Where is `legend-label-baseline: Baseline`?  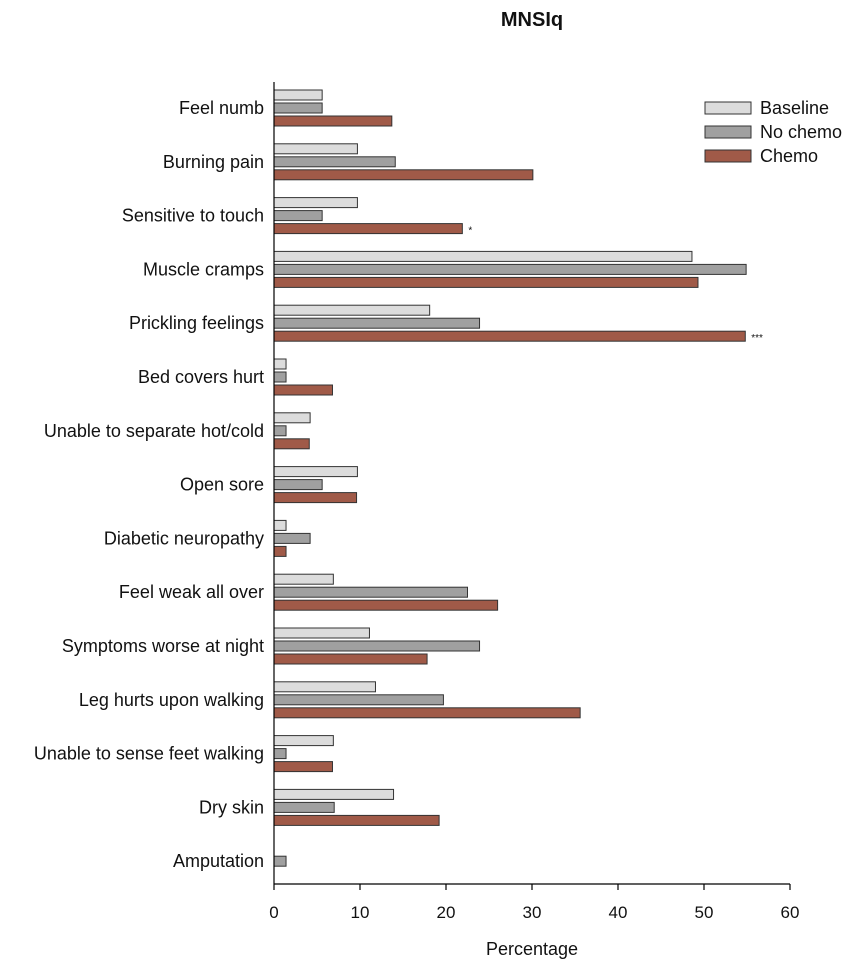
legend-label-baseline: Baseline is located at coordinates (794, 108).